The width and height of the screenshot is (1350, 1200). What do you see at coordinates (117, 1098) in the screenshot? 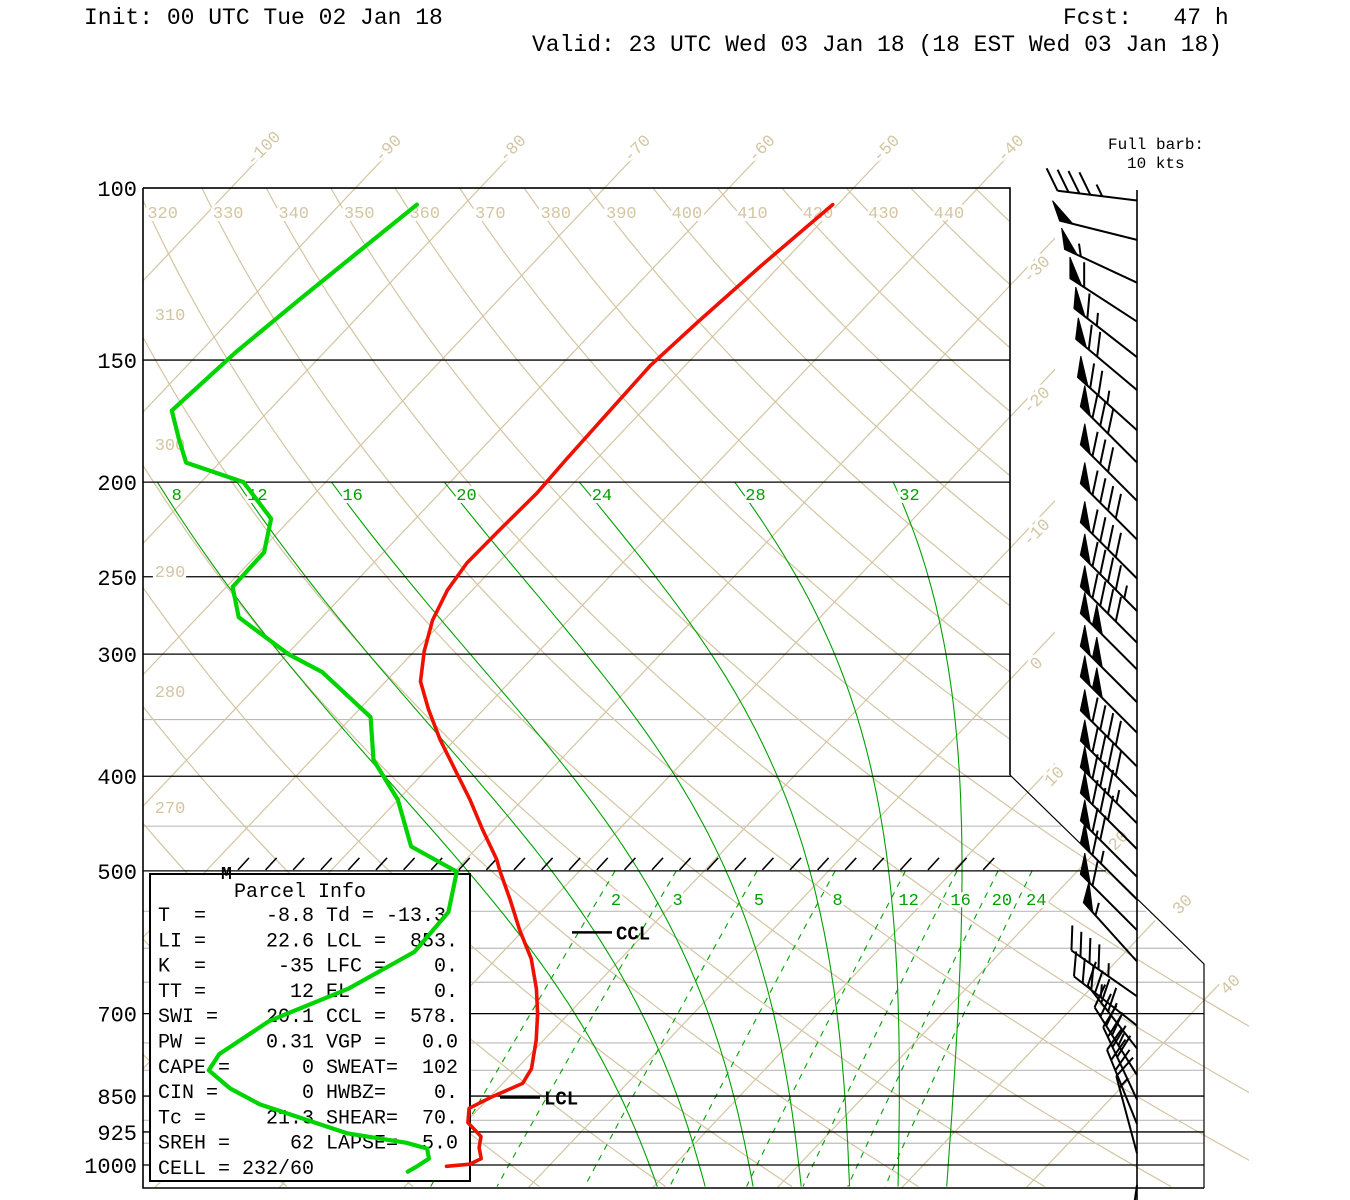
I see `svg-text: 850` at bounding box center [117, 1098].